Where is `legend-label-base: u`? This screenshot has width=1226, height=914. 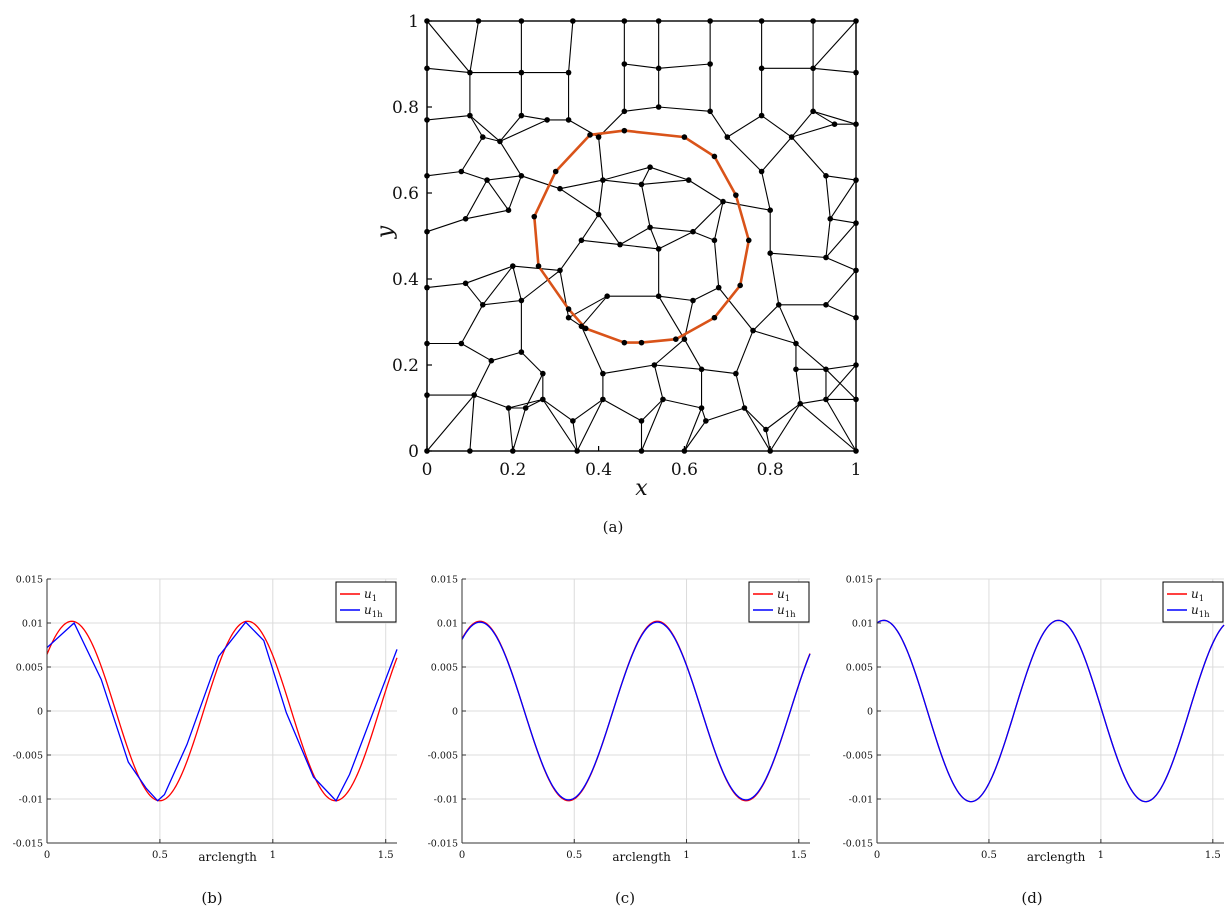 legend-label-base: u is located at coordinates (781, 610).